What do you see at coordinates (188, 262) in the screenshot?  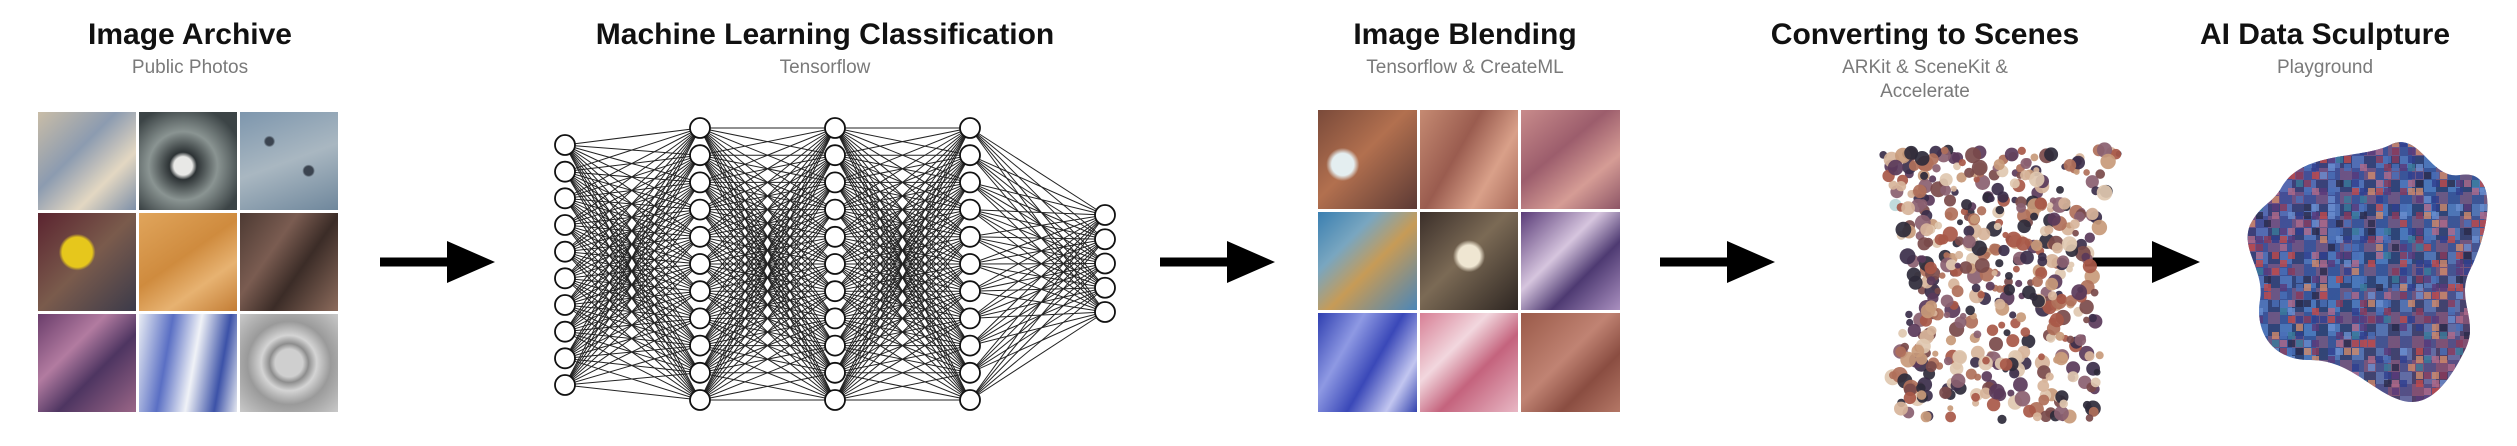 I see `image-archive-grid` at bounding box center [188, 262].